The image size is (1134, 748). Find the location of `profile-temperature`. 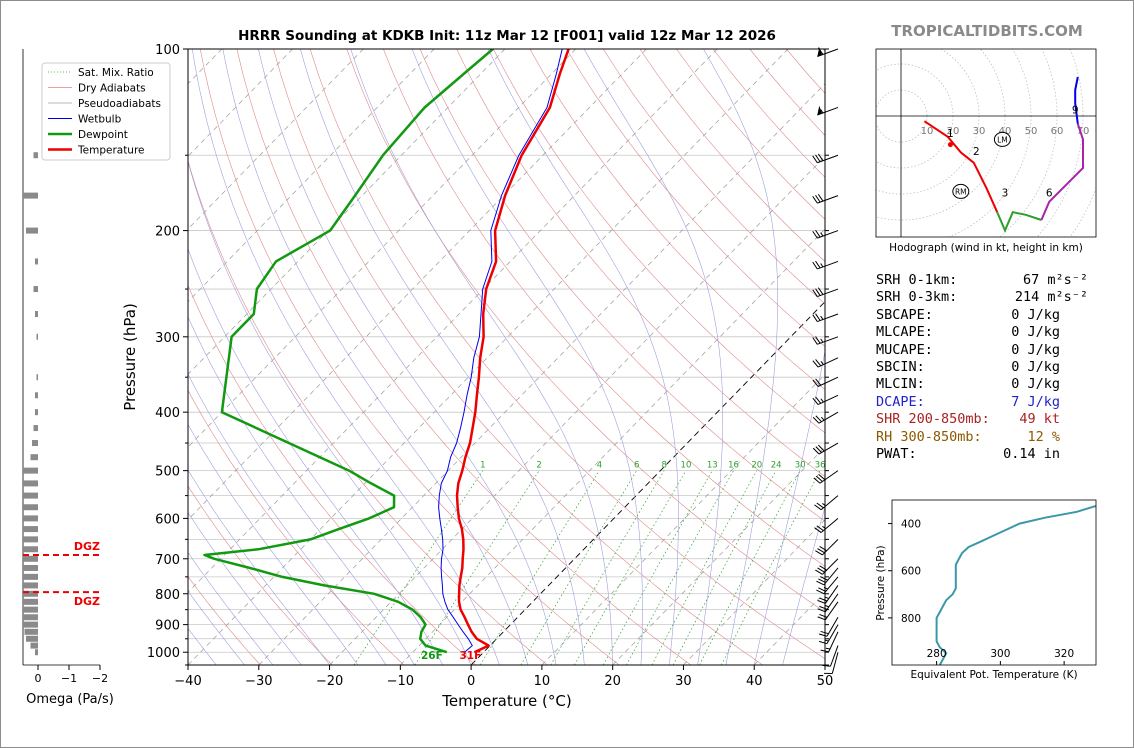

profile-temperature is located at coordinates (512, 351).